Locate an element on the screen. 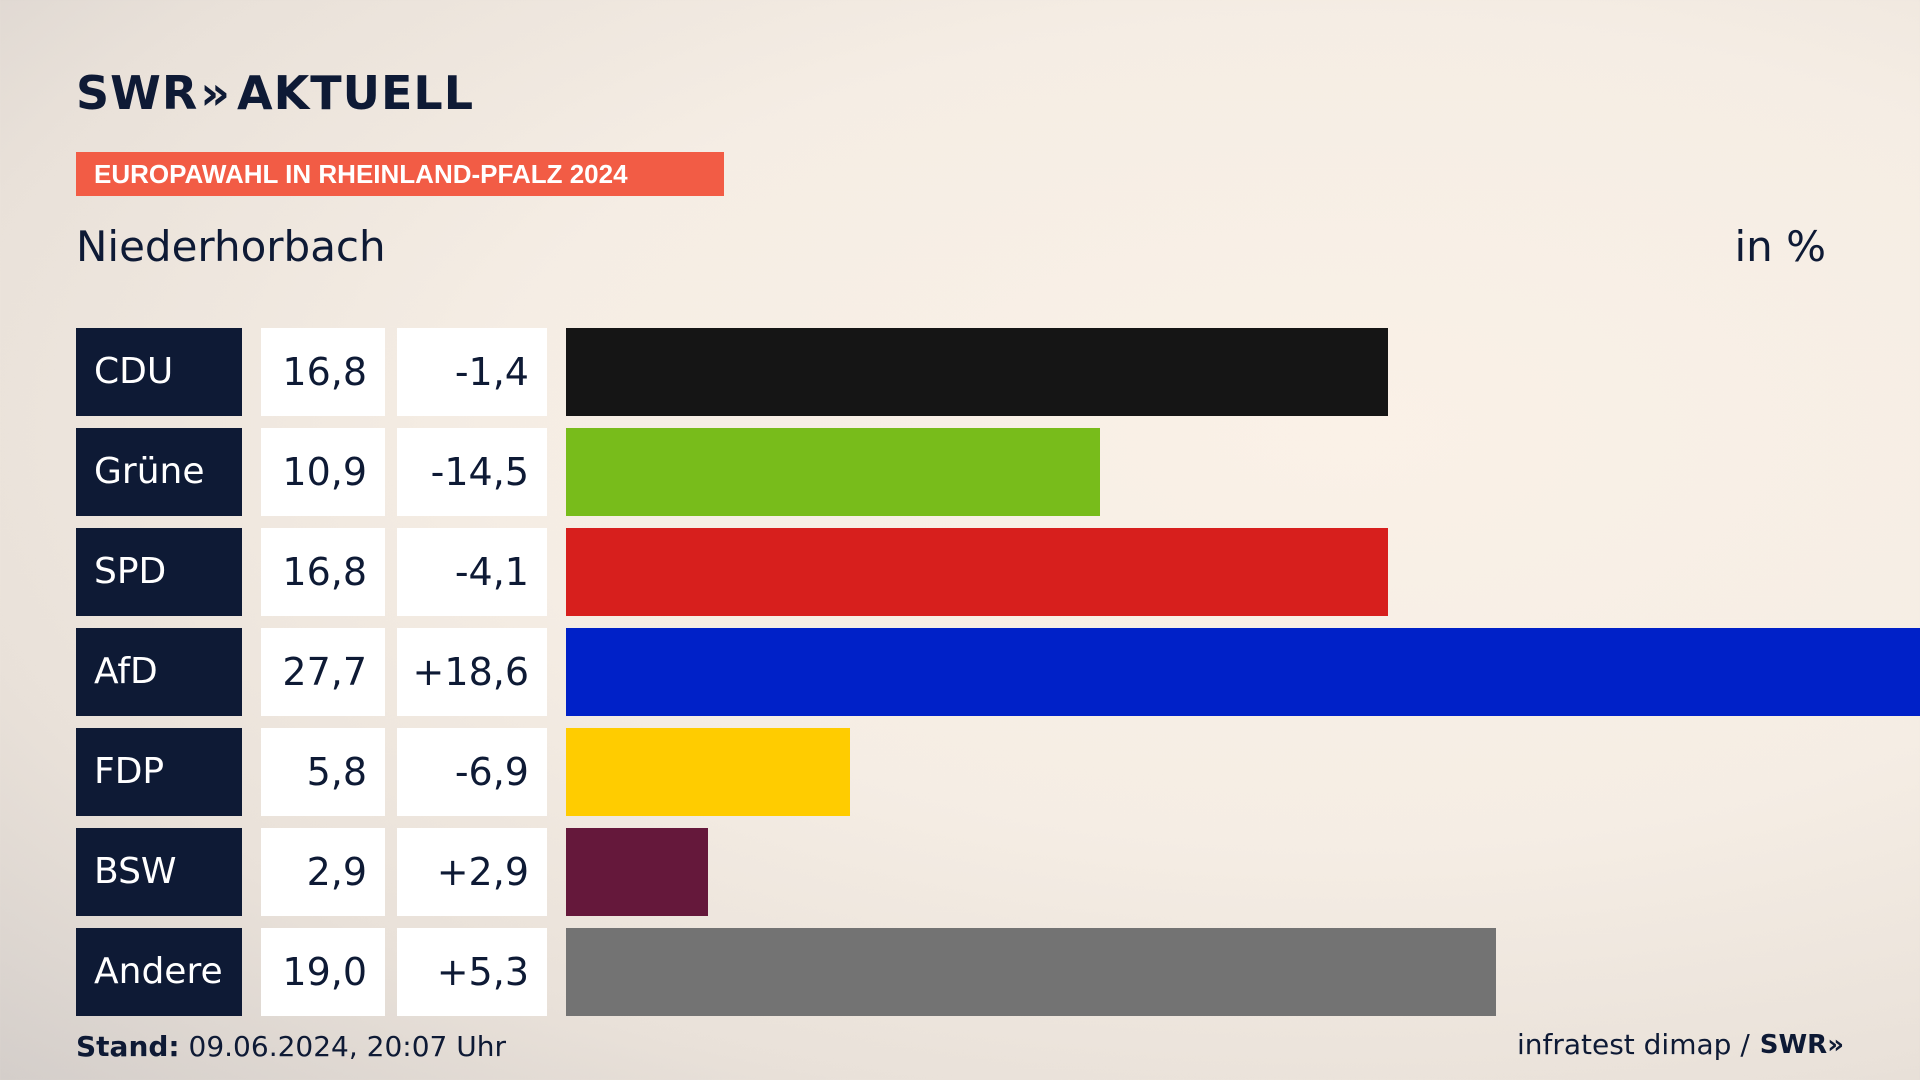 The height and width of the screenshot is (1080, 1920). vote-share-label: 5,8 is located at coordinates (323, 772).